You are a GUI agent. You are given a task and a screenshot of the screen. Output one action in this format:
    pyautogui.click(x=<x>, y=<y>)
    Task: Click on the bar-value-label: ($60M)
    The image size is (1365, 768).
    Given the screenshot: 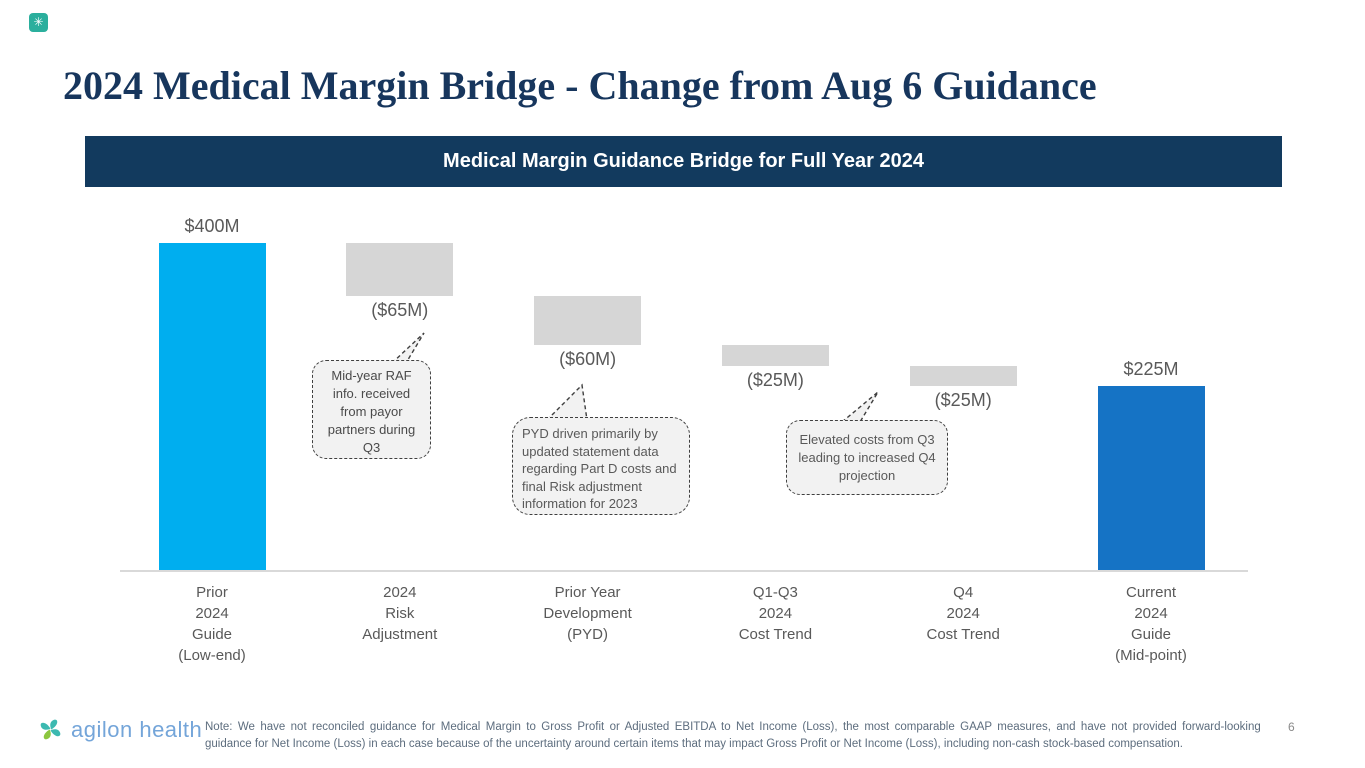 What is the action you would take?
    pyautogui.click(x=588, y=359)
    